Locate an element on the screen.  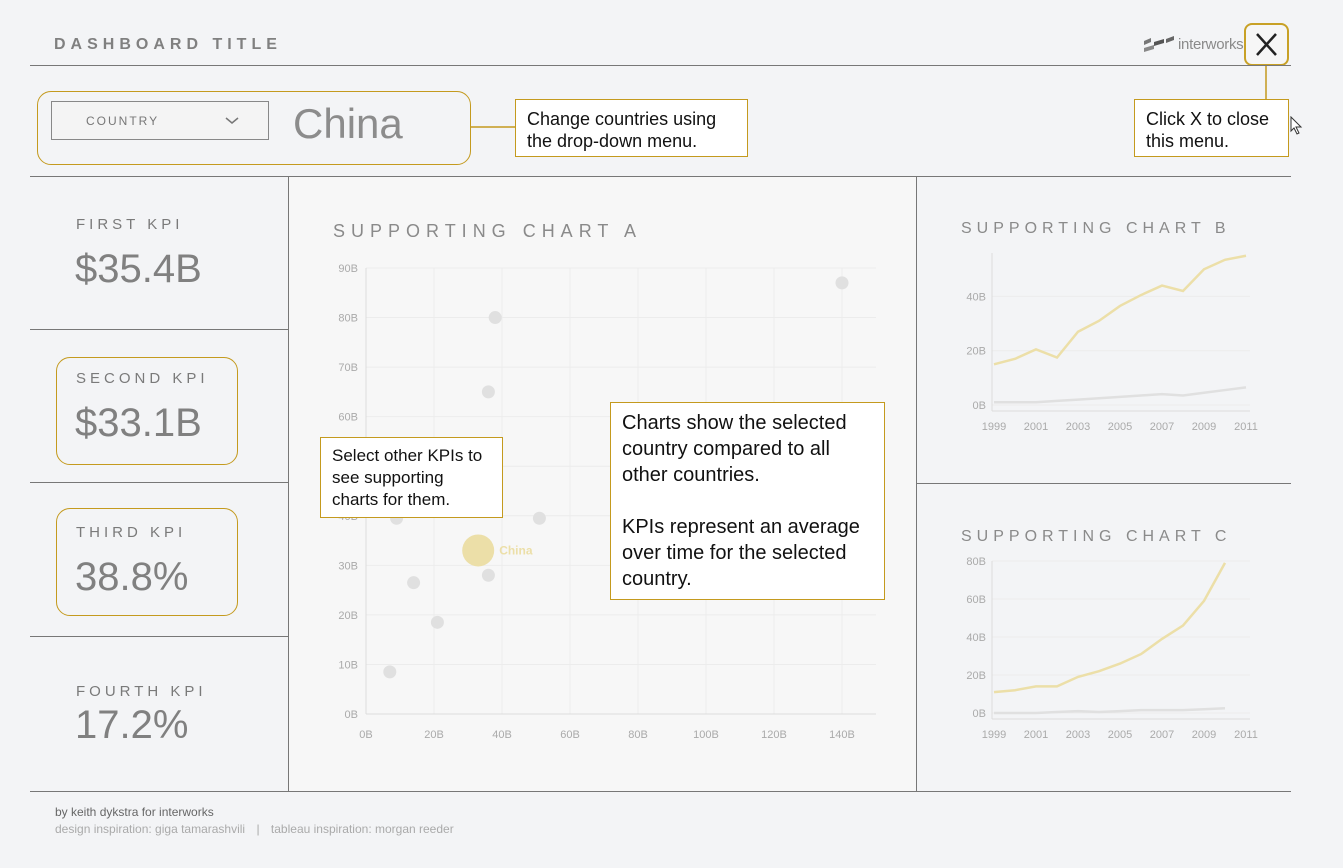
chart-a-y-tick: 60B is located at coordinates (348, 418).